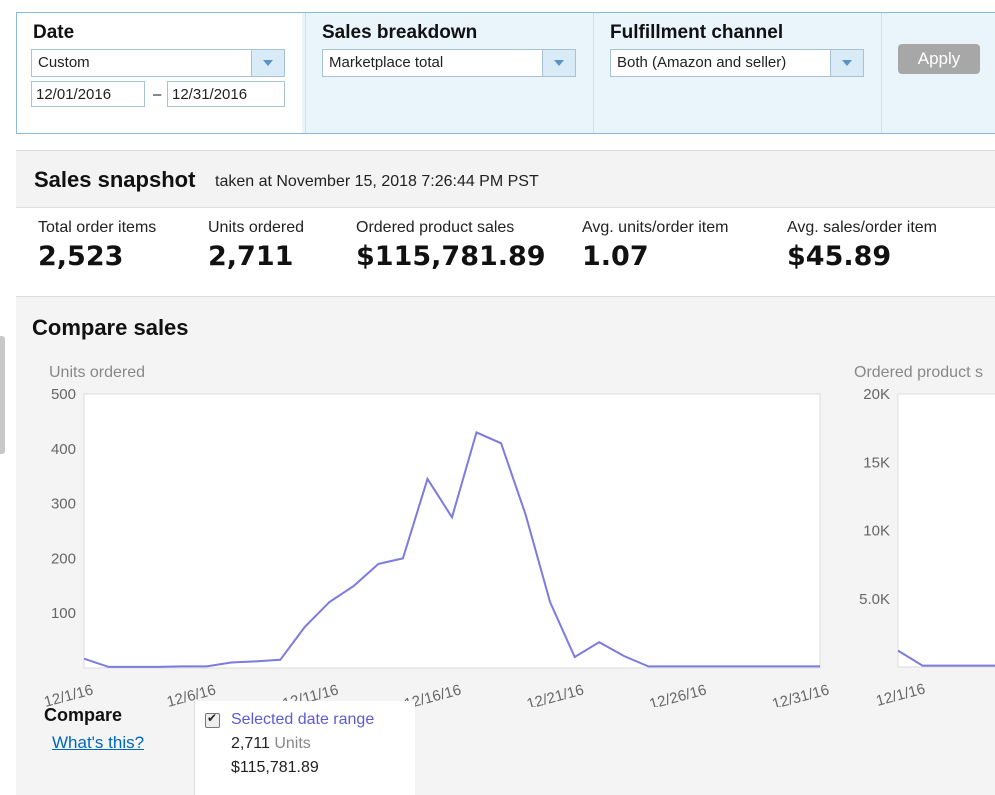 The height and width of the screenshot is (795, 995). I want to click on legend-sales: $115,781.89, so click(275, 767).